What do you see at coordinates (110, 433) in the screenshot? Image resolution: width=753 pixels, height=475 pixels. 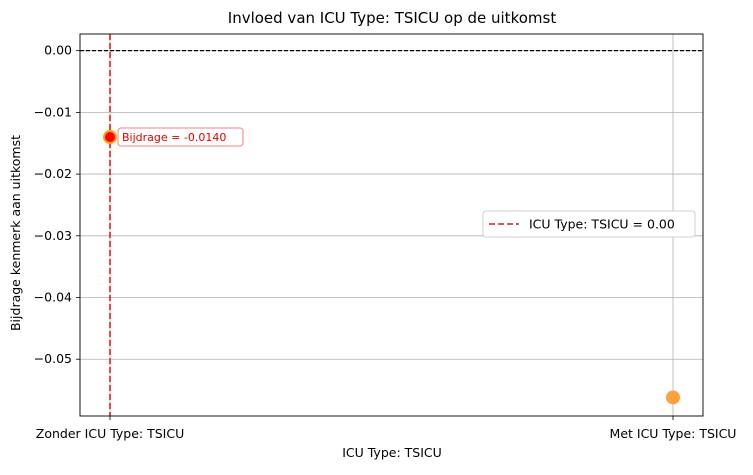 I see `x-tick-label: Zonder ICU Type: TSICU` at bounding box center [110, 433].